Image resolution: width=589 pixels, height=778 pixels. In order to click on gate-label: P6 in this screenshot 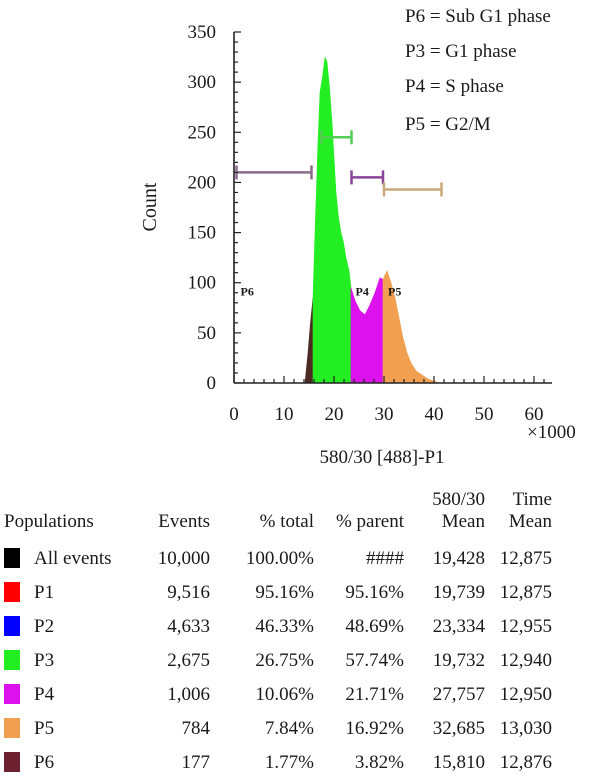, I will do `click(247, 292)`.